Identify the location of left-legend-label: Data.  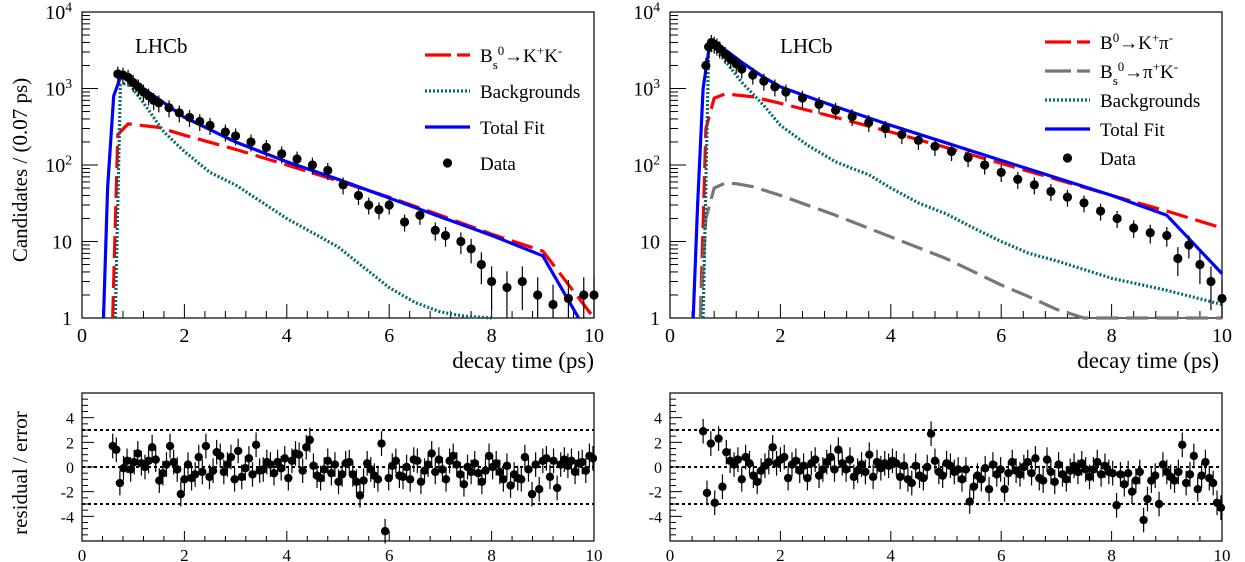
(498, 164).